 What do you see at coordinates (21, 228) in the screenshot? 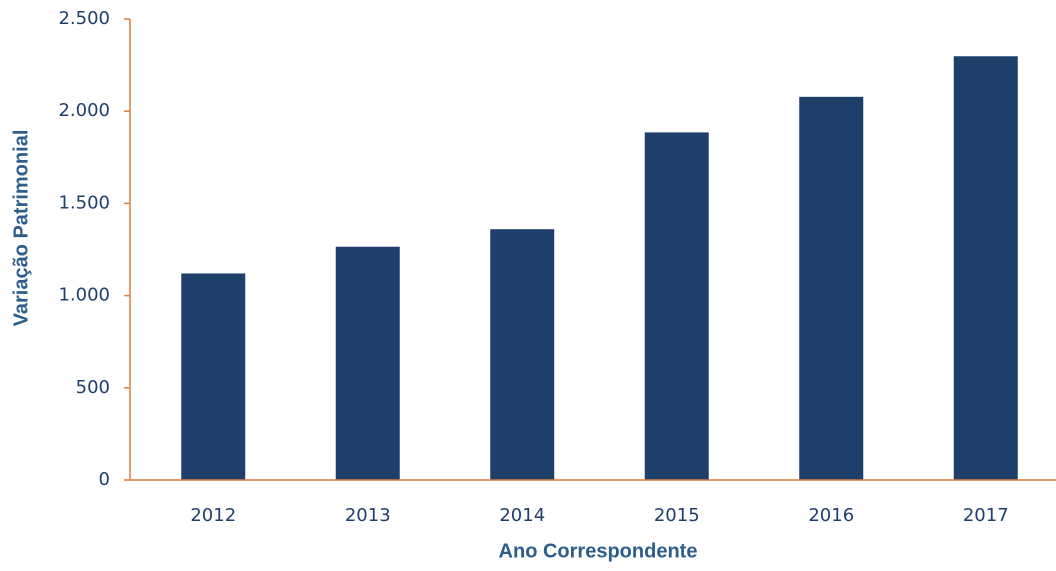
I see `y-axis-title: Variação Patrimonial` at bounding box center [21, 228].